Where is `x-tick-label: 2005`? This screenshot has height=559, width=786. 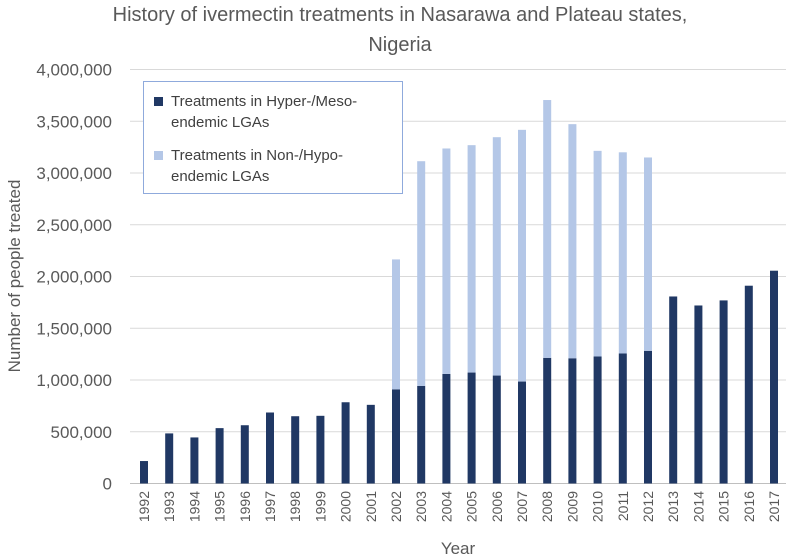 x-tick-label: 2005 is located at coordinates (472, 506).